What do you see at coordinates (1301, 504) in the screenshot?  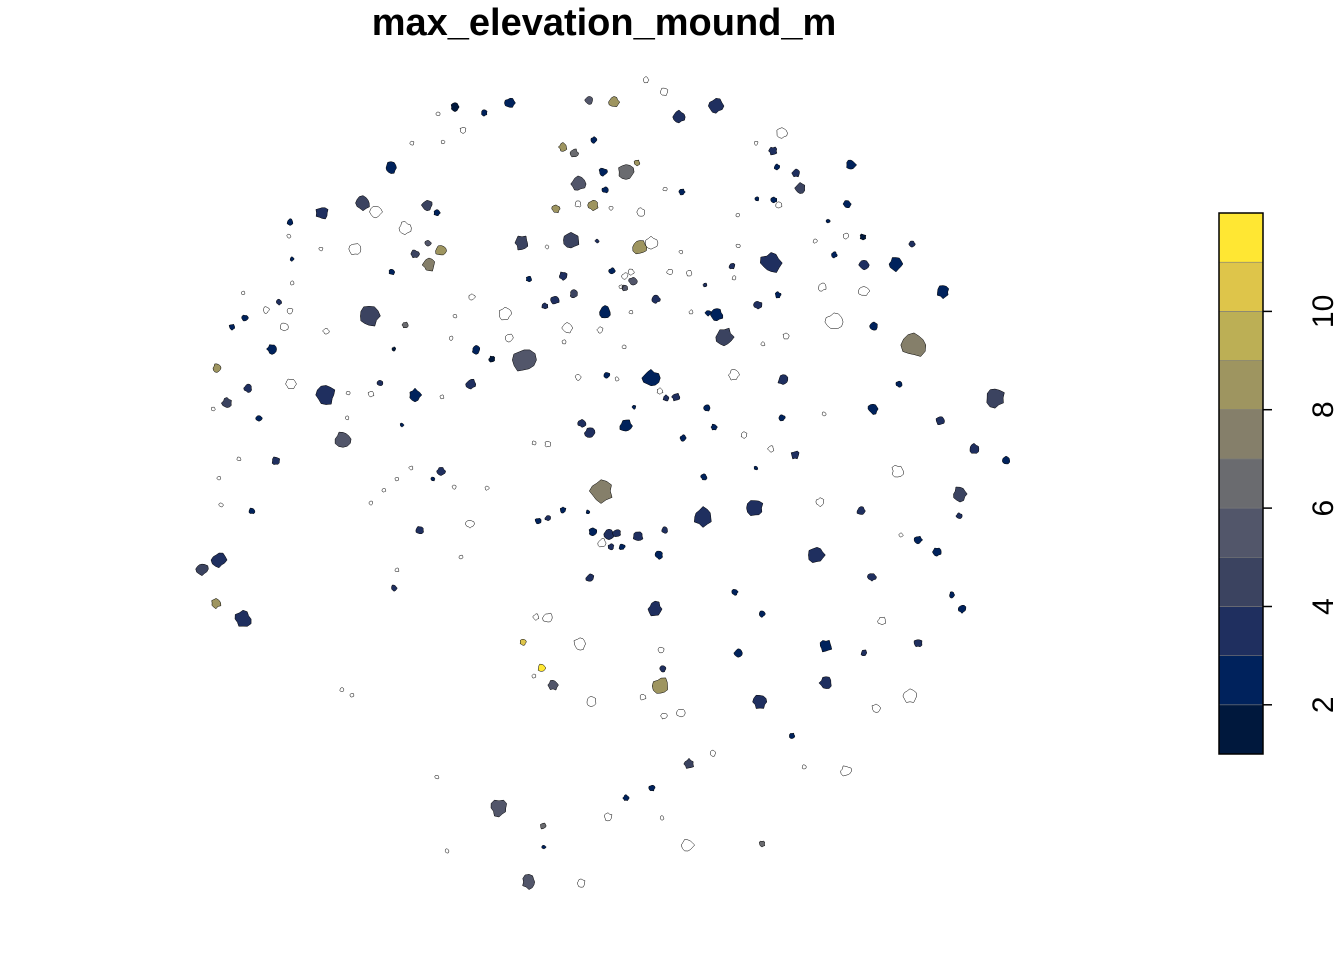 I see `legend-ticks: 2 4 6 8 10` at bounding box center [1301, 504].